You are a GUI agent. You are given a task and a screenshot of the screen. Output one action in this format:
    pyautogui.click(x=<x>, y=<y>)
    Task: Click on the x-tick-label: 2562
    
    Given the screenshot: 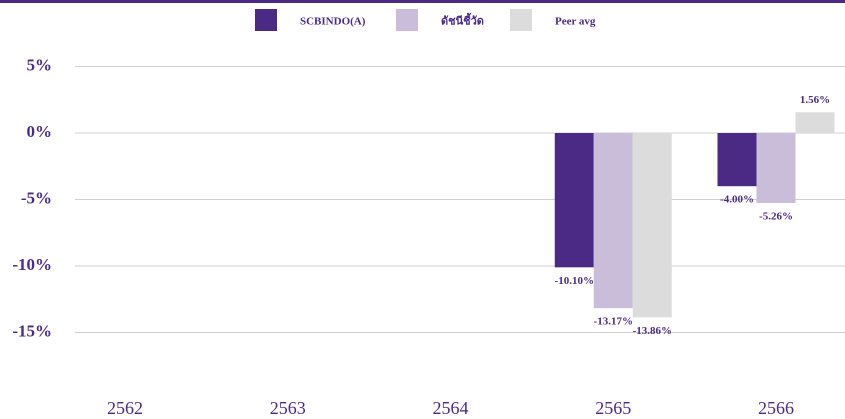 What is the action you would take?
    pyautogui.click(x=125, y=408)
    